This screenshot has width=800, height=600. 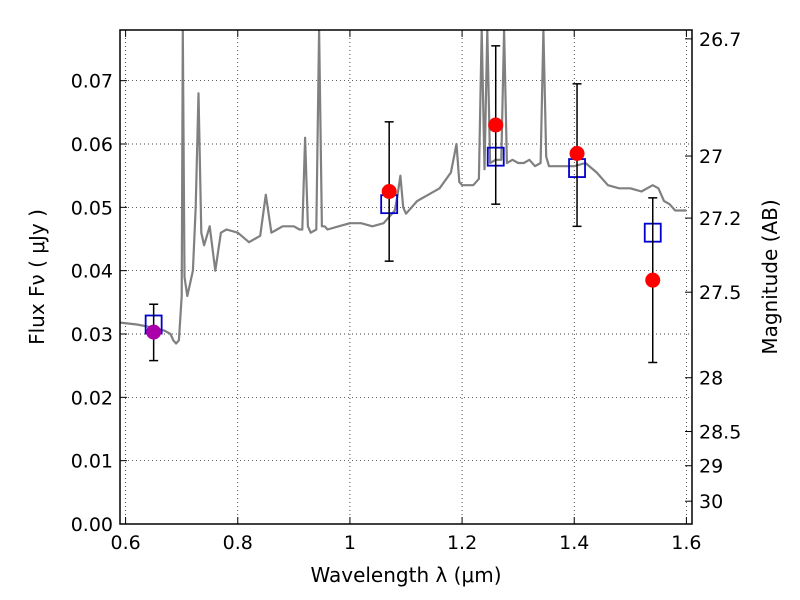 What do you see at coordinates (37, 277) in the screenshot?
I see `y-axis-title: Flux Fν ( μJy )` at bounding box center [37, 277].